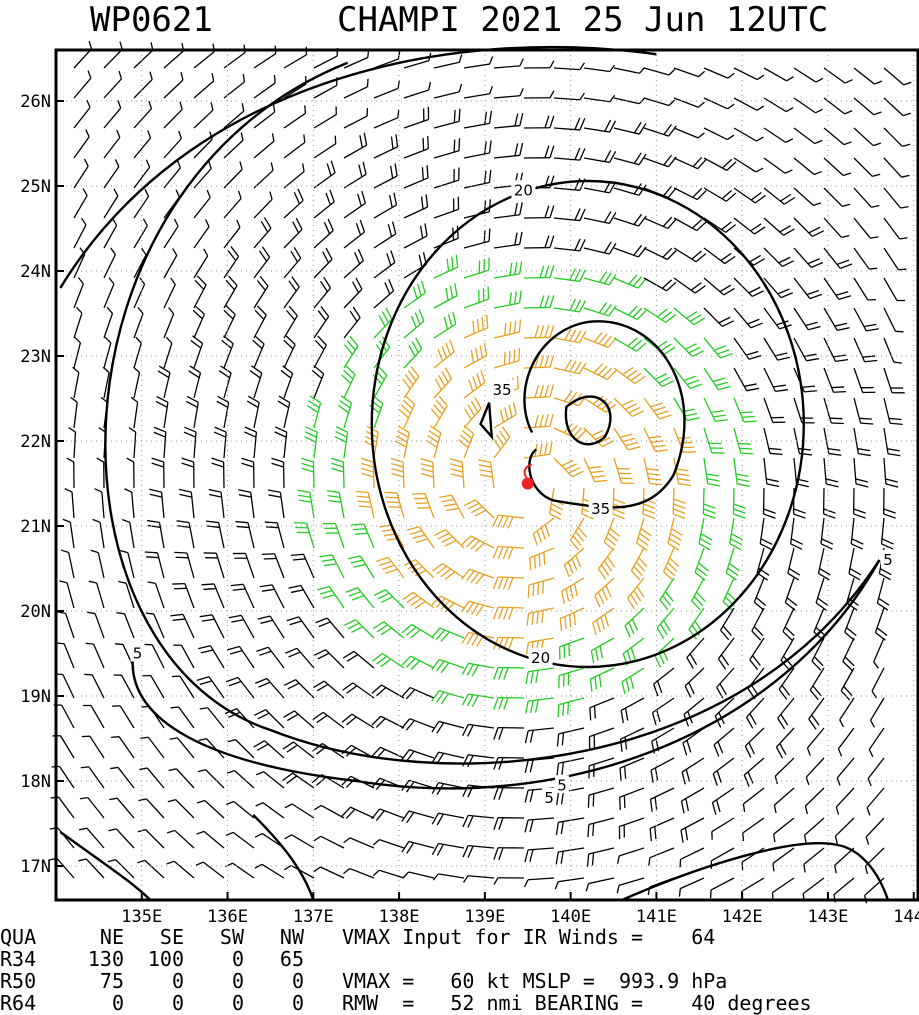 This screenshot has height=1015, width=919. What do you see at coordinates (18, 937) in the screenshot?
I see `table-header-label: QUA` at bounding box center [18, 937].